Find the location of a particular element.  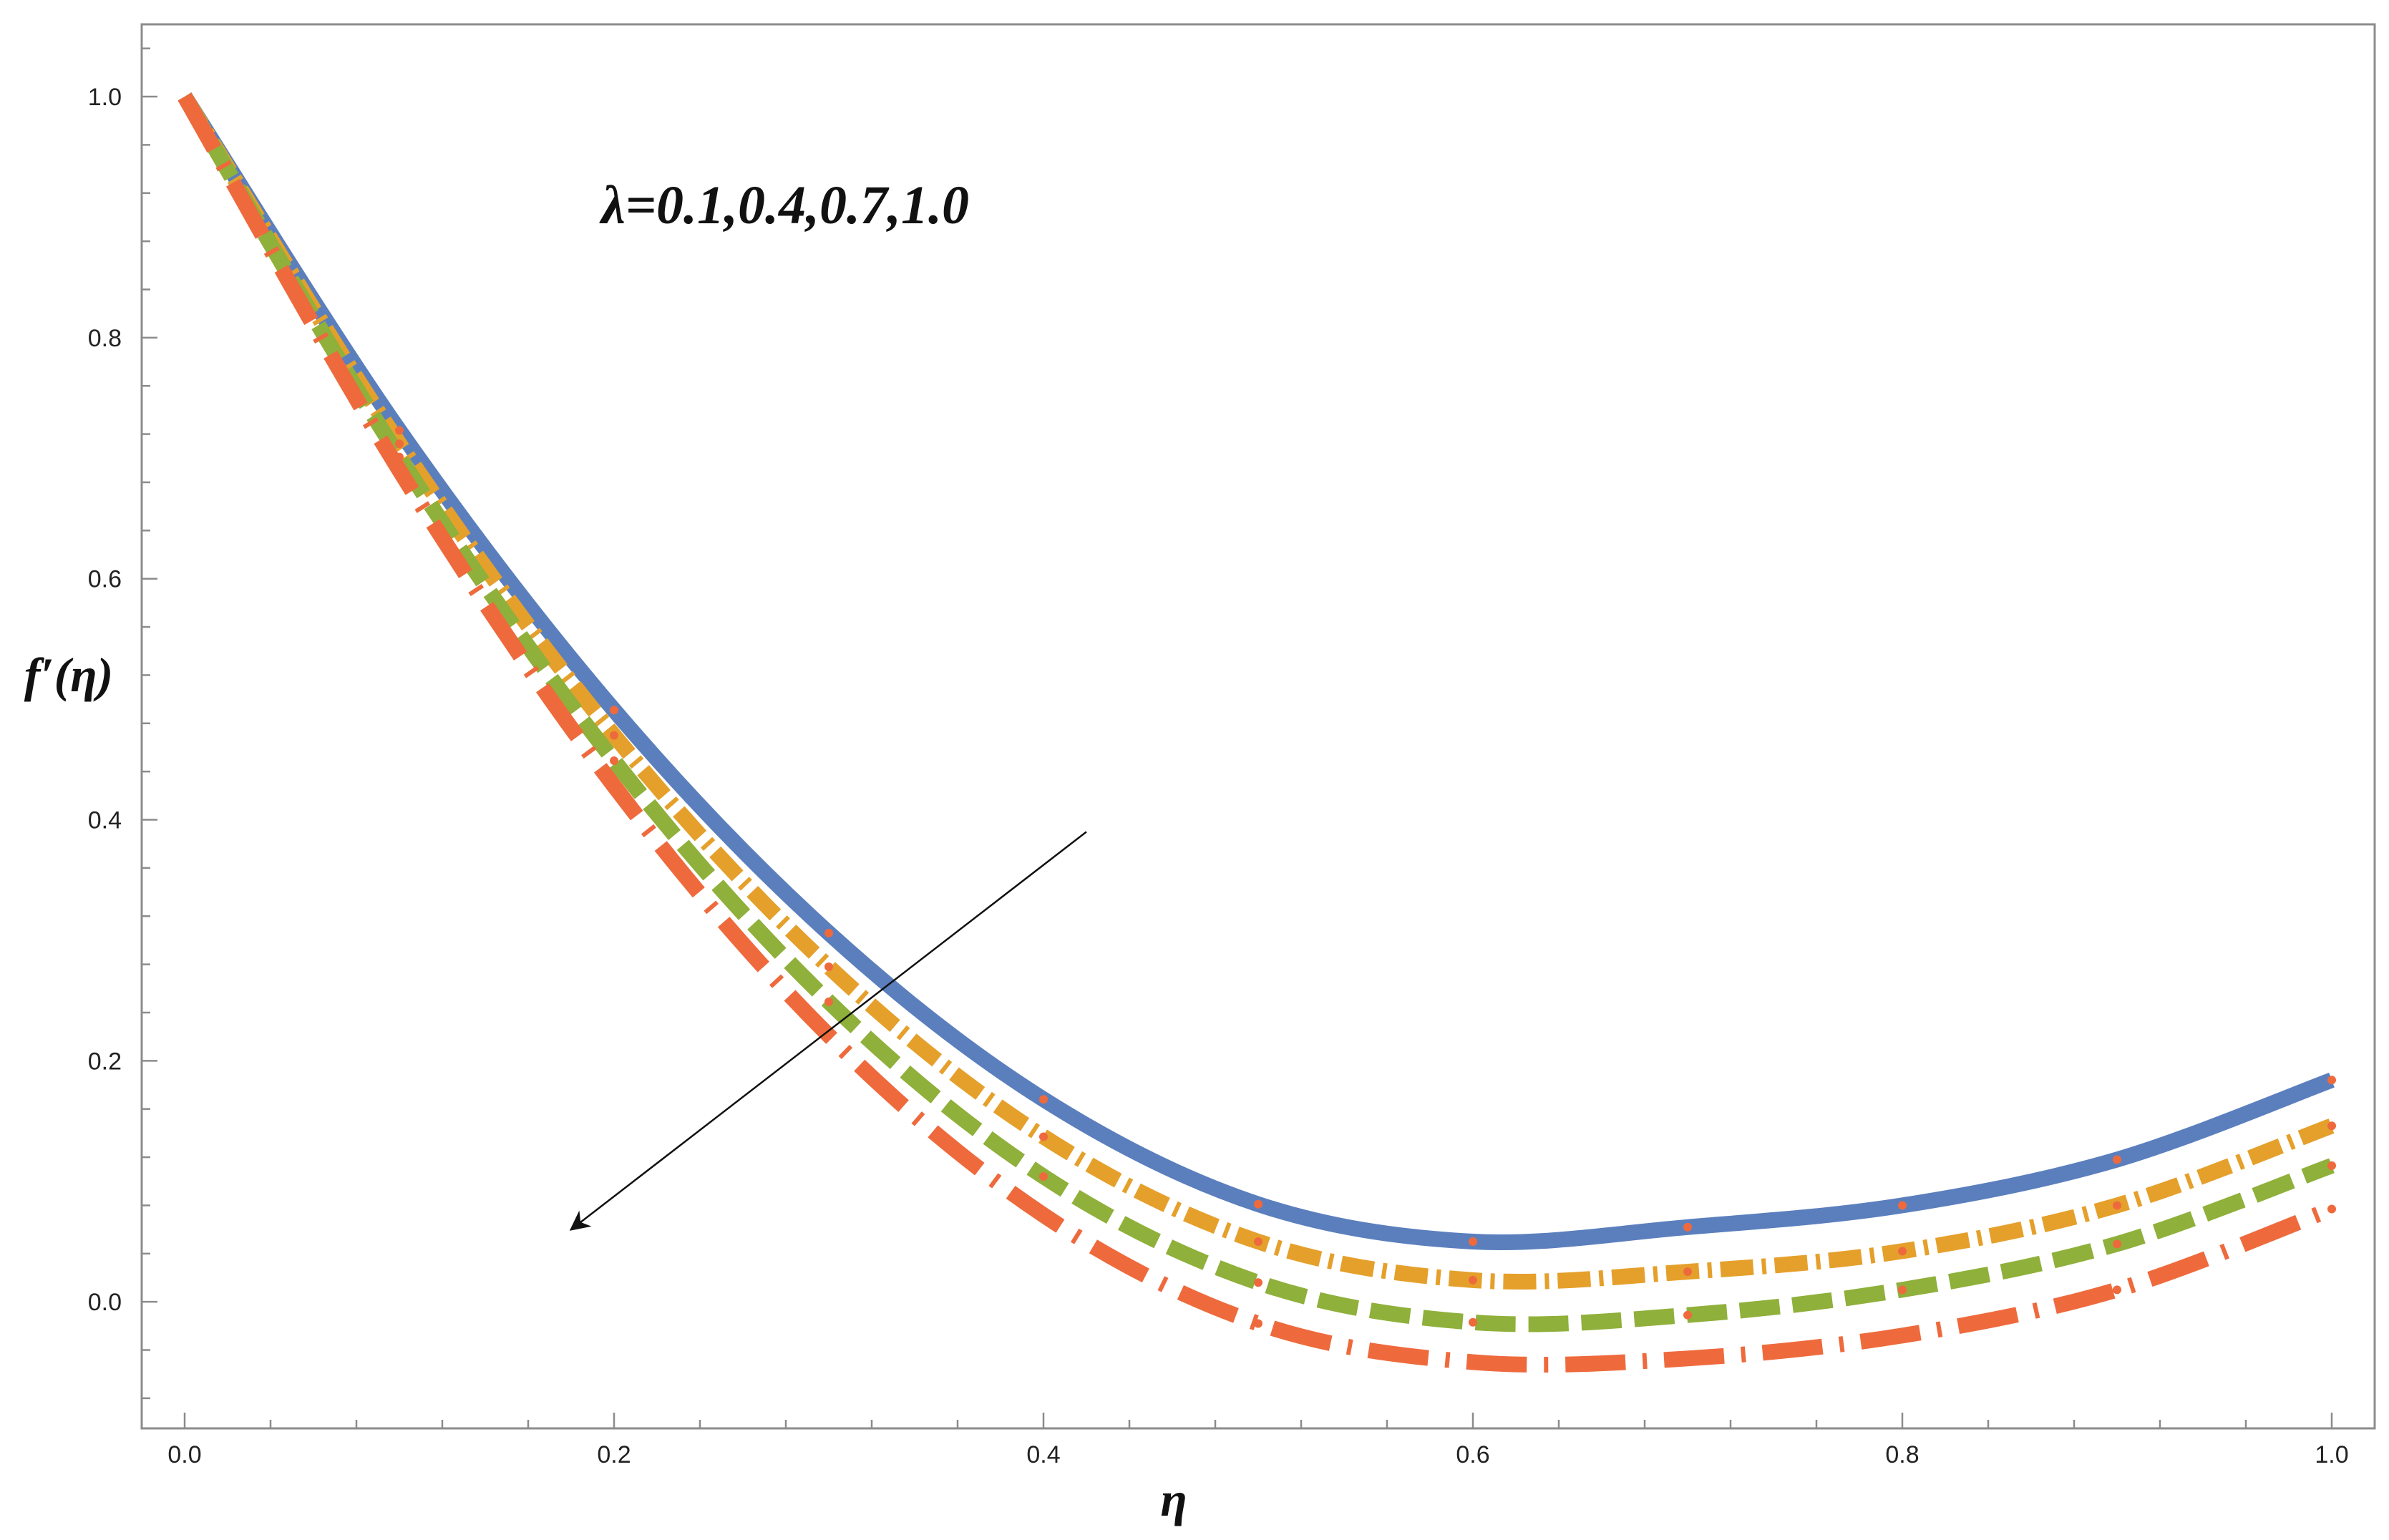

x-tick-label: 1.0 is located at coordinates (2331, 1454).